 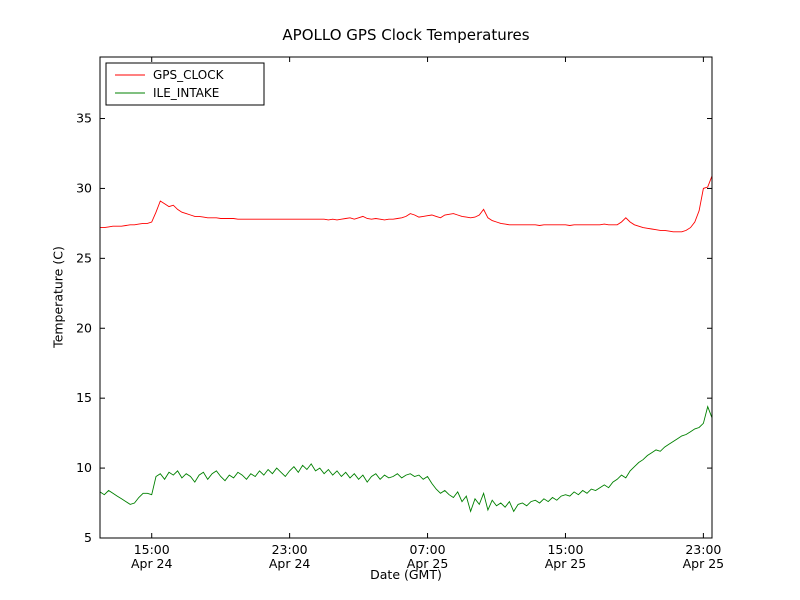 What do you see at coordinates (84, 467) in the screenshot?
I see `y-tick-label: 10` at bounding box center [84, 467].